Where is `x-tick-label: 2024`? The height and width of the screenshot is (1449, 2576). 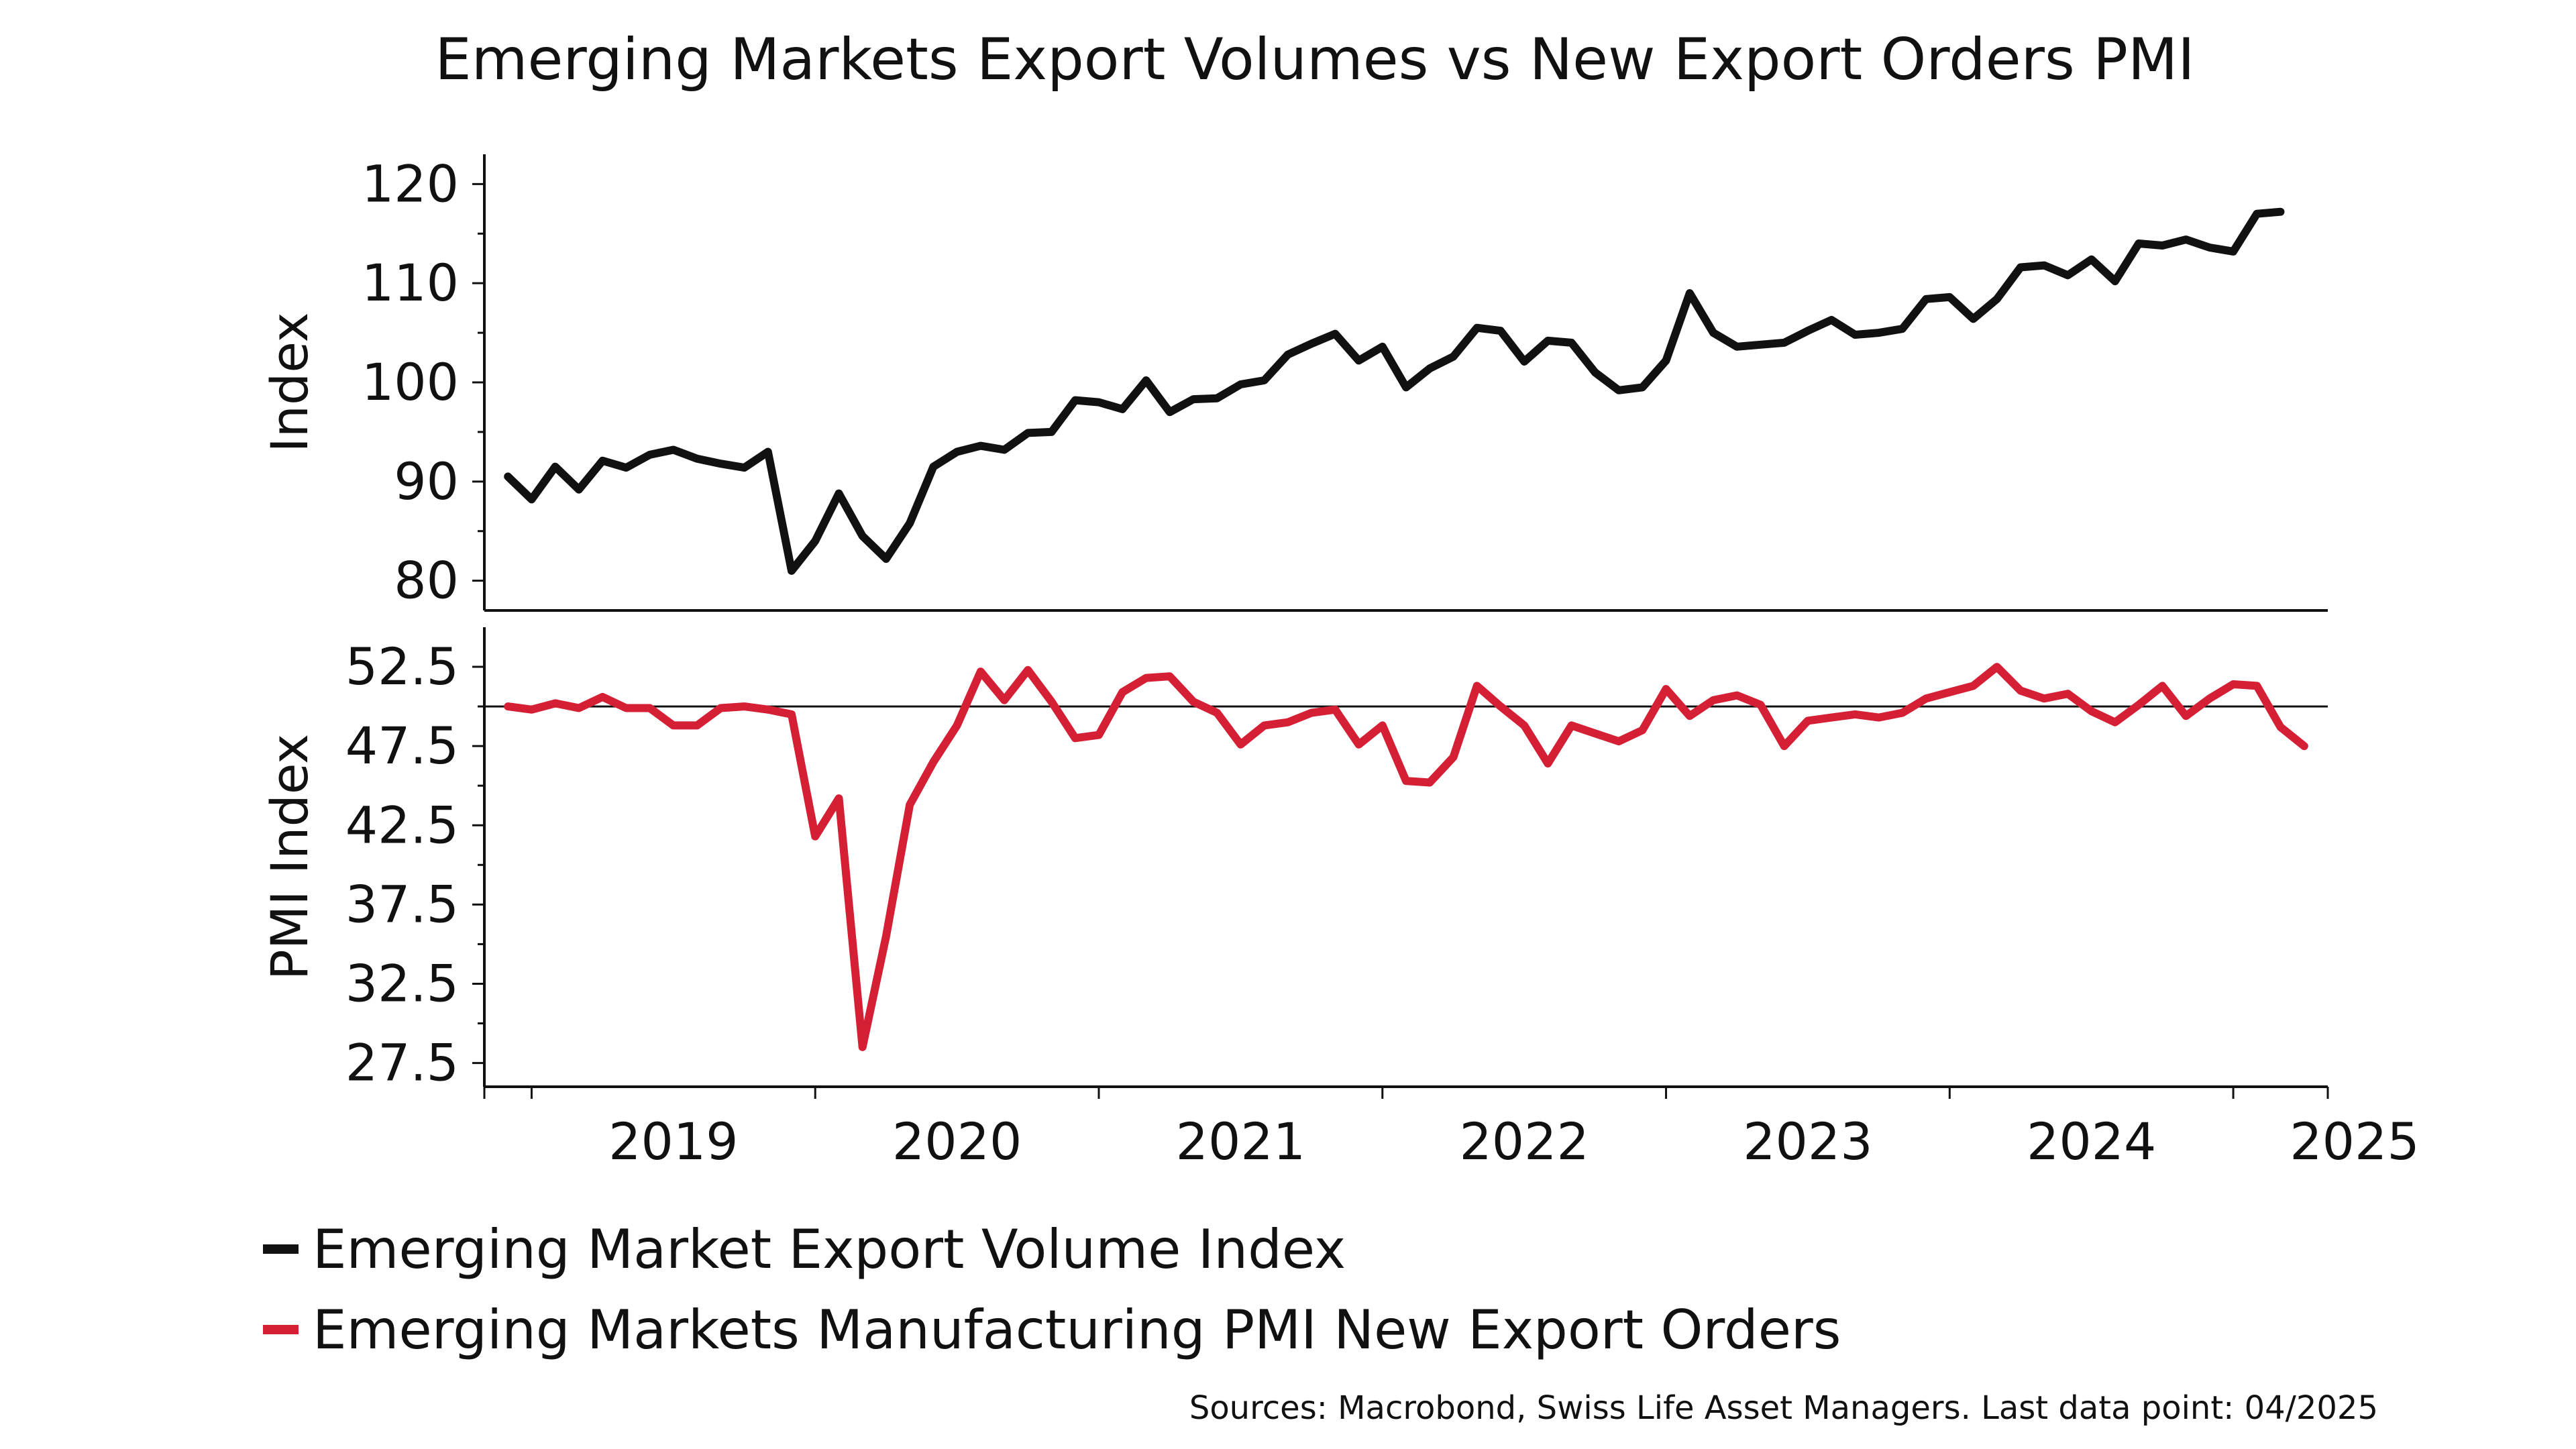 x-tick-label: 2024 is located at coordinates (2091, 1141).